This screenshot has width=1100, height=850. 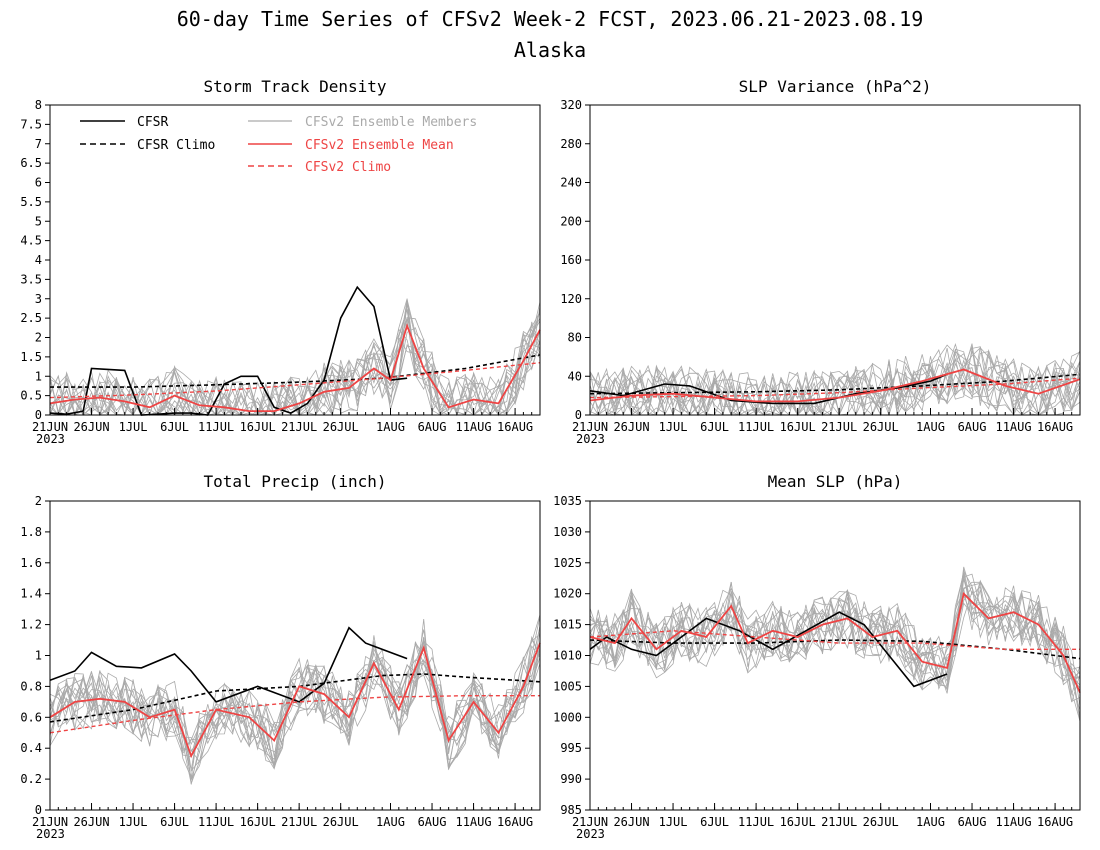 What do you see at coordinates (567, 625) in the screenshot?
I see `y-tick-label: 1015` at bounding box center [567, 625].